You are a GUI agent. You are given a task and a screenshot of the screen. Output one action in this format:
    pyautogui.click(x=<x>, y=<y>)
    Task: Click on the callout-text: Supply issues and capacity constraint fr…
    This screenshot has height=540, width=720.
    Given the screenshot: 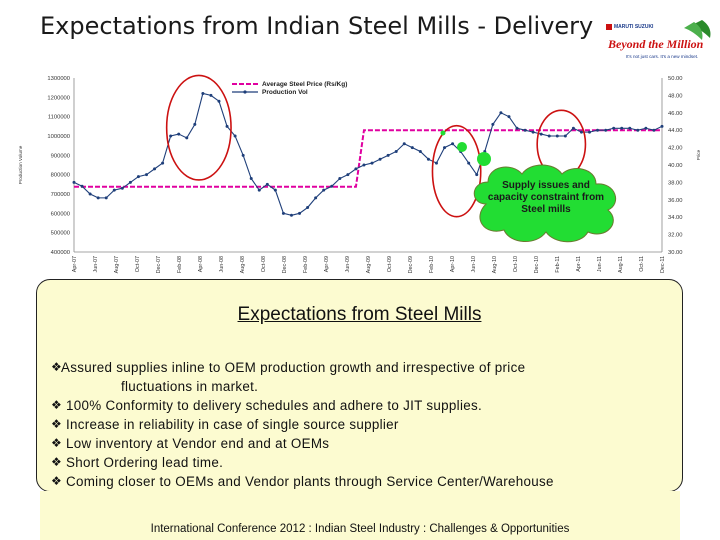 What is the action you would take?
    pyautogui.click(x=546, y=197)
    